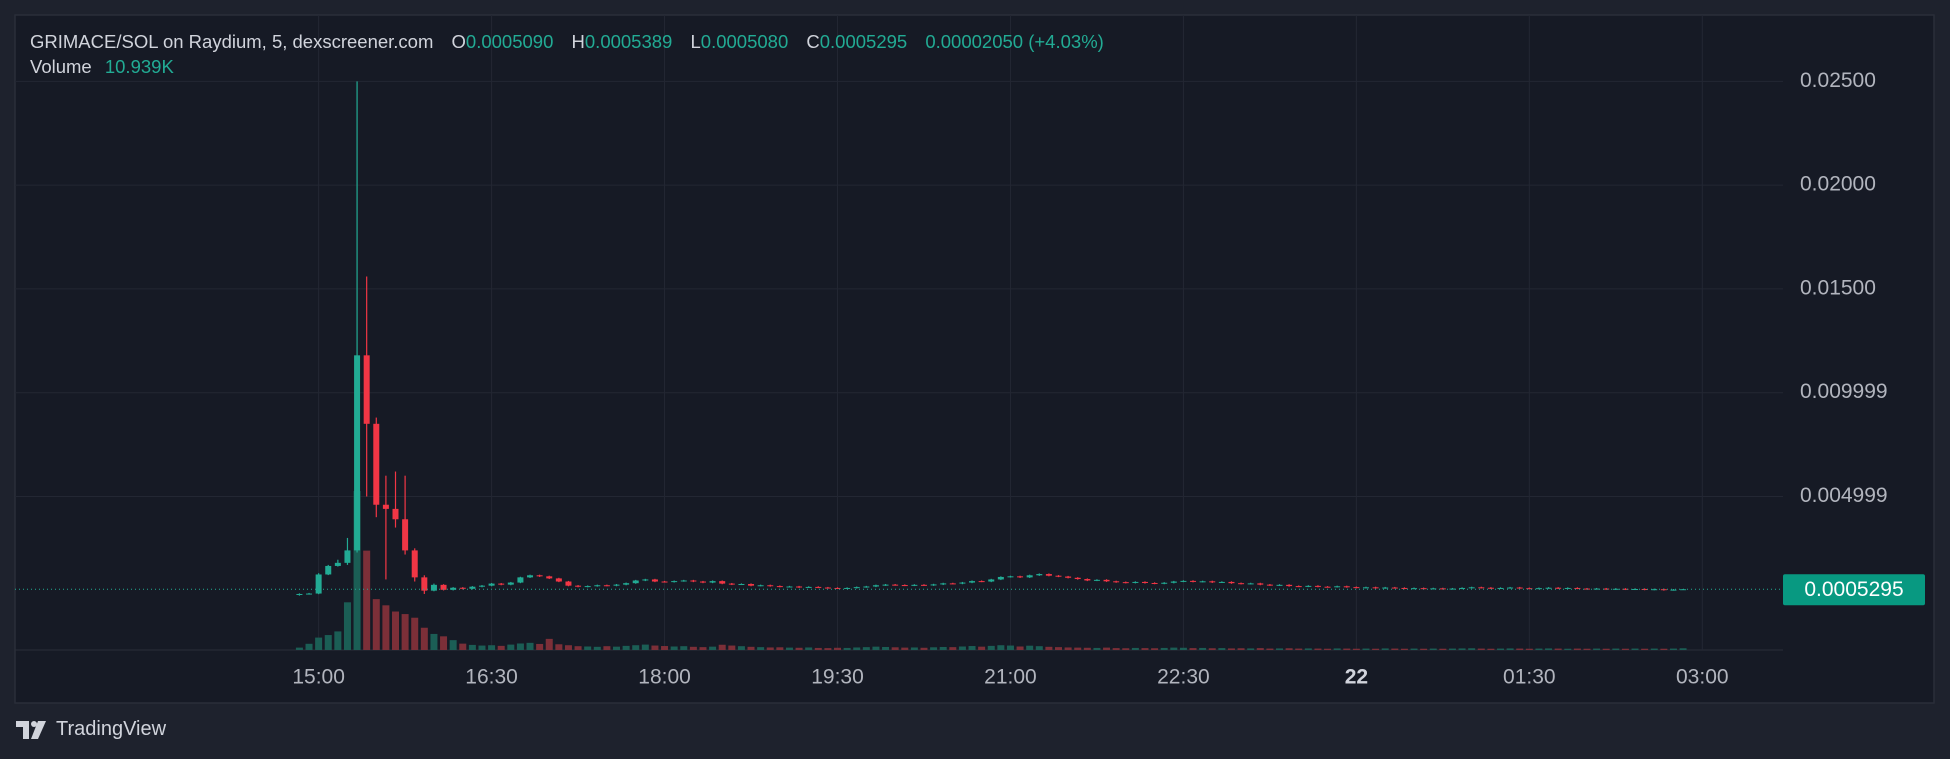 The width and height of the screenshot is (1950, 759). Describe the element at coordinates (509, 41) in the screenshot. I see `legend-open-value: 0.0005090` at that location.